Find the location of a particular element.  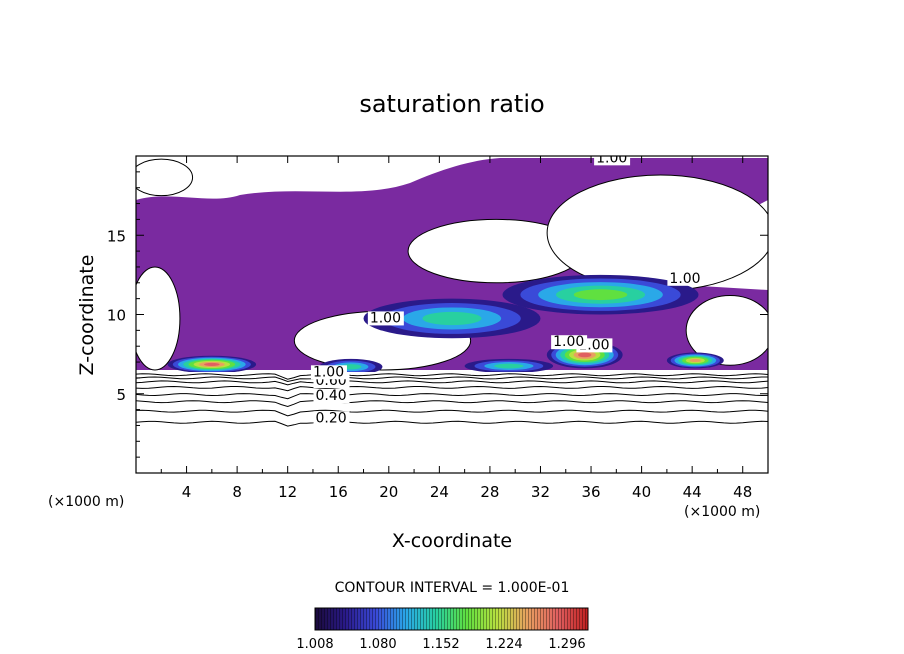

subsaturated-region-right-upper-clear is located at coordinates (657, 233).